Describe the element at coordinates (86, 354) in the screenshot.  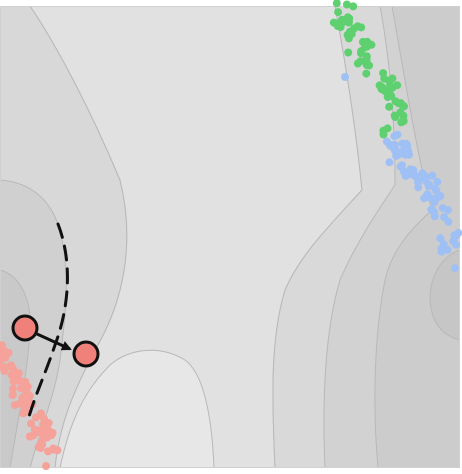
I see `target-node` at that location.